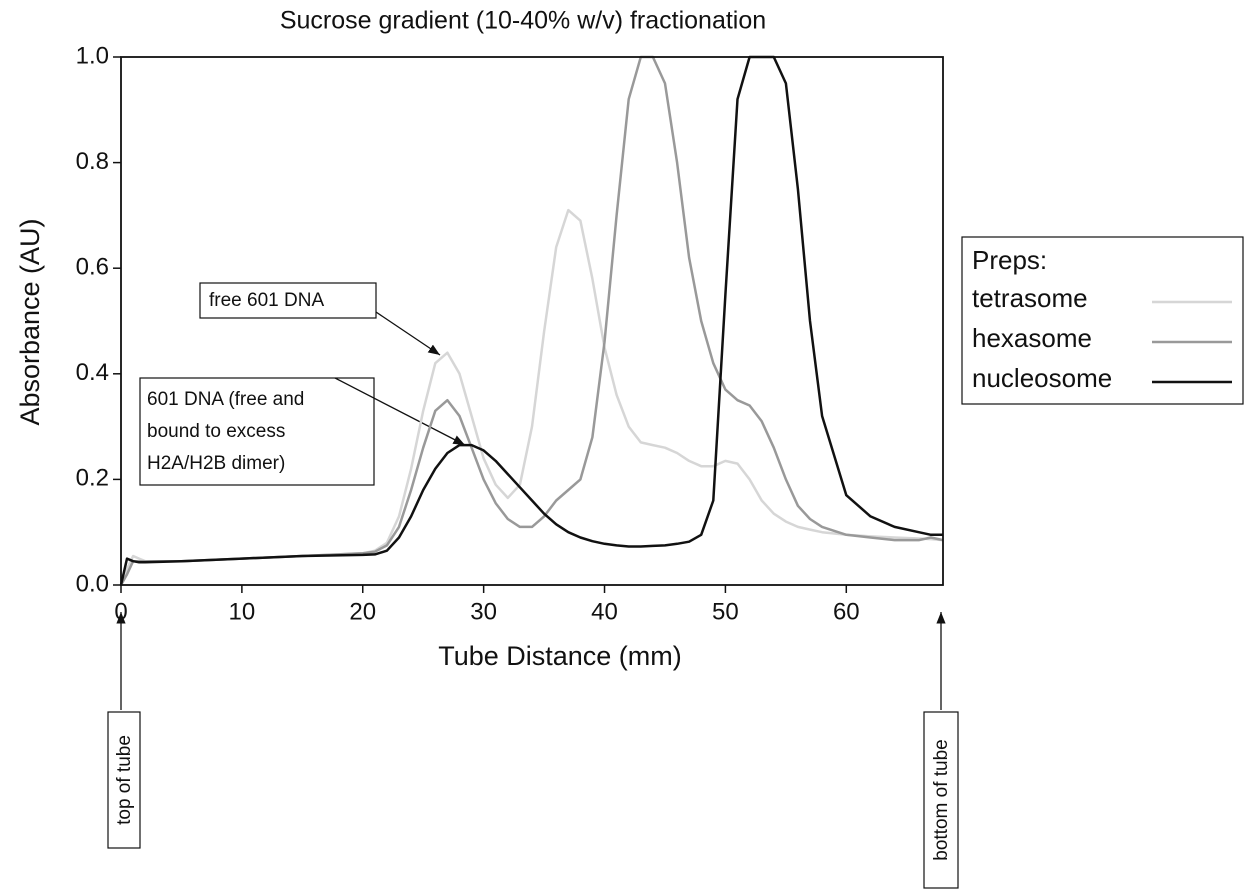 This screenshot has height=895, width=1244. Describe the element at coordinates (604, 611) in the screenshot. I see `x-tick-label: 40` at that location.